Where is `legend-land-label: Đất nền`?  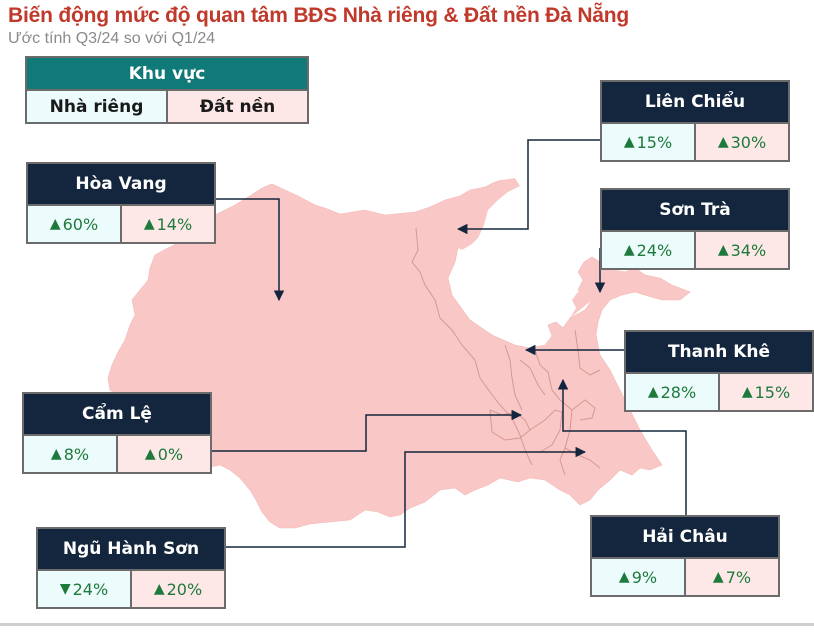 legend-land-label: Đất nền is located at coordinates (237, 106).